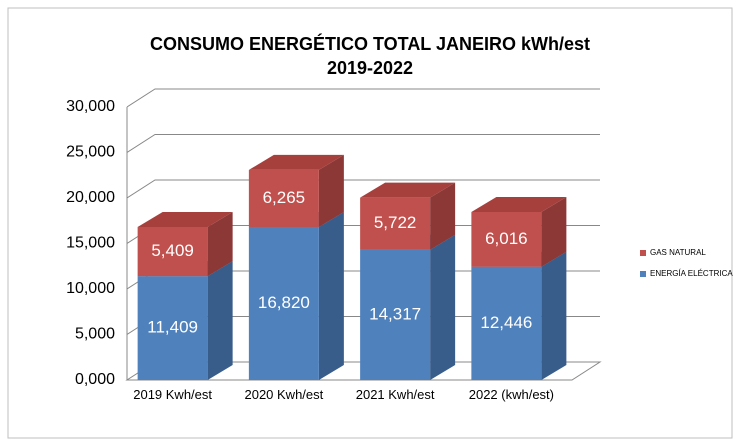  Describe the element at coordinates (395, 394) in the screenshot. I see `x-tick-label: 2021 Kwh/est` at that location.